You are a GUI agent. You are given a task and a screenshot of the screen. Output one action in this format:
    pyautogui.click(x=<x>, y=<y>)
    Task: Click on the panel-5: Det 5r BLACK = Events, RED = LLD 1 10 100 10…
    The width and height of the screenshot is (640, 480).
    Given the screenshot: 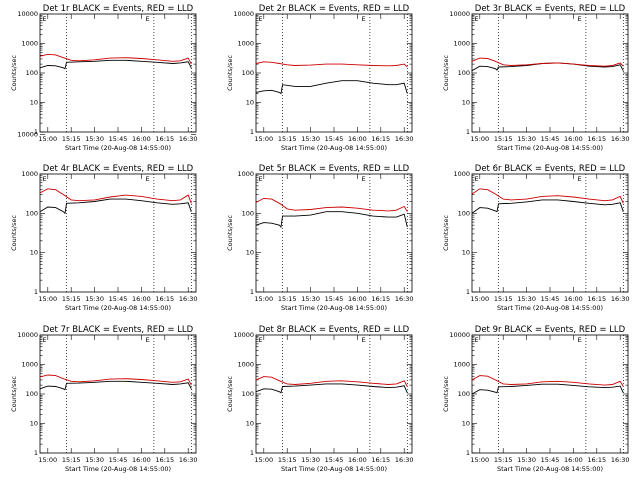 What is the action you would take?
    pyautogui.click(x=320, y=238)
    